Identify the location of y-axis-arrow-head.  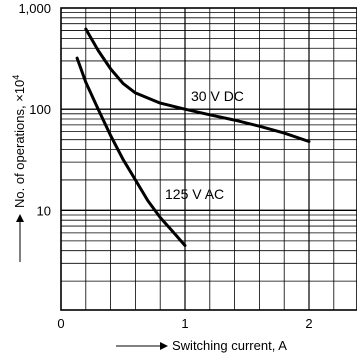
(20, 218).